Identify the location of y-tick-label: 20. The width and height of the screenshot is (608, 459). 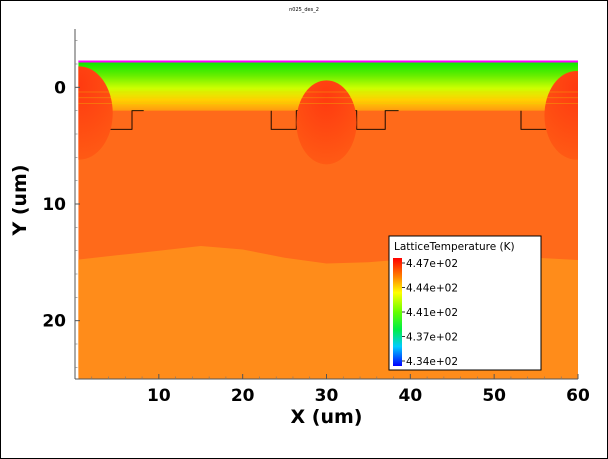
(54, 322).